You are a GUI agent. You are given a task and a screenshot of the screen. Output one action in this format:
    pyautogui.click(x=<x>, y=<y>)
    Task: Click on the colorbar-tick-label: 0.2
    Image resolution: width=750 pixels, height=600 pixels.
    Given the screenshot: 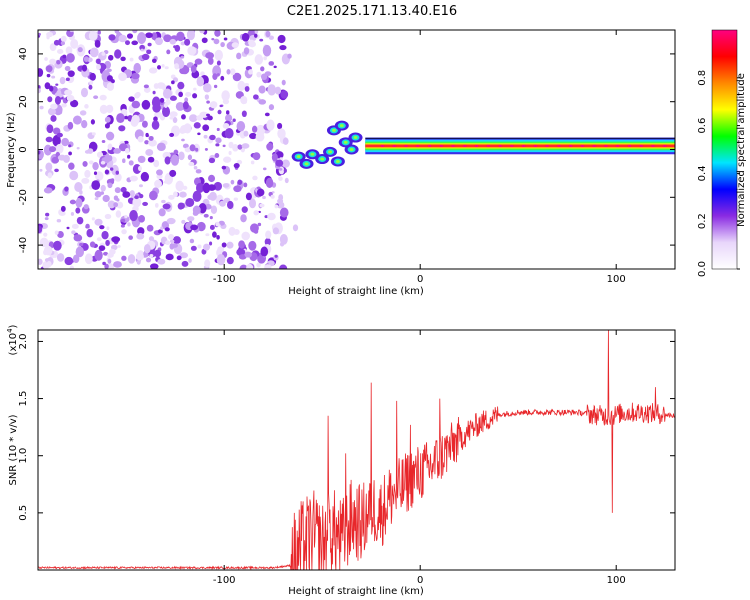 What is the action you would take?
    pyautogui.click(x=702, y=221)
    